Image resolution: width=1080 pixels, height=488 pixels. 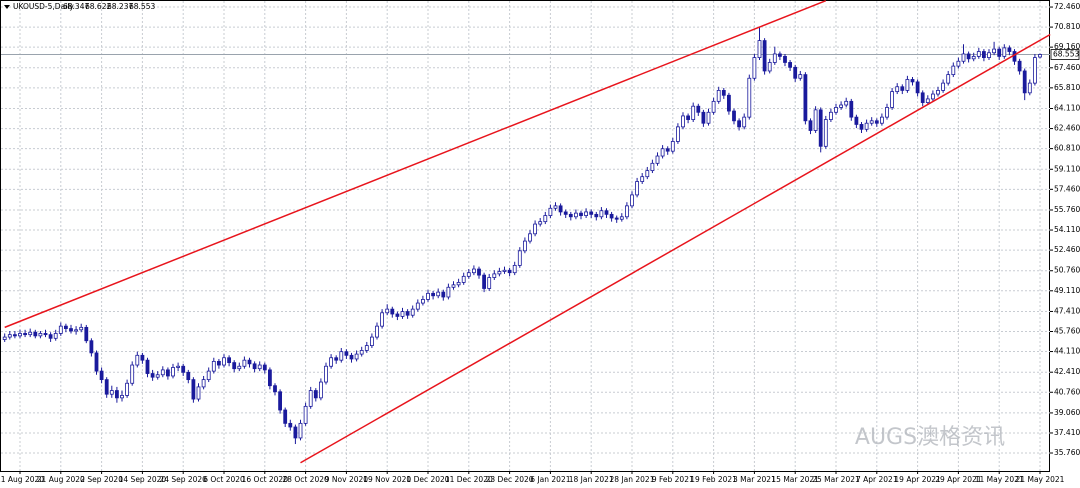 What do you see at coordinates (1067, 46) in the screenshot?
I see `y-tick-label: 69.160` at bounding box center [1067, 46].